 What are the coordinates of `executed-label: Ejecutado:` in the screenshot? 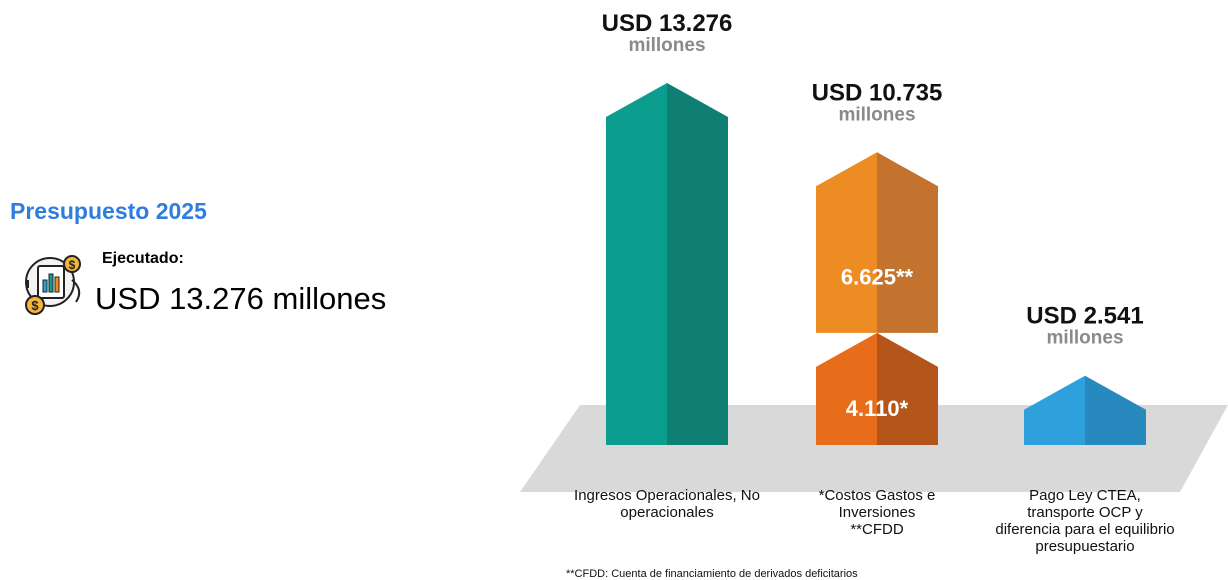 It's located at (143, 258).